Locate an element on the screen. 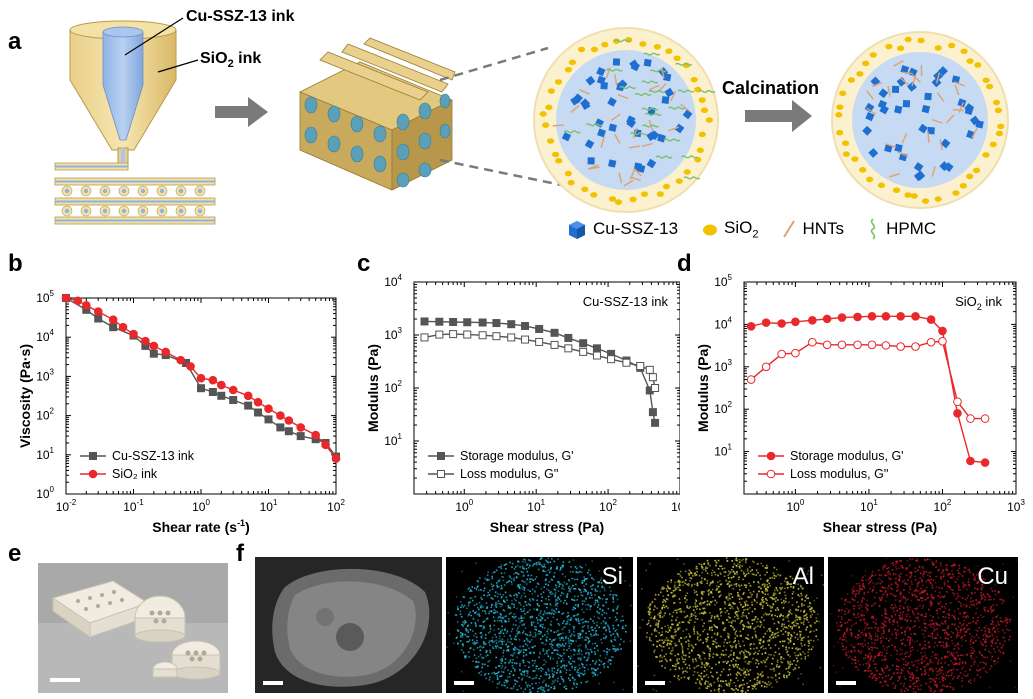 This screenshot has width=1033, height=699. plot-frame is located at coordinates (201, 396).